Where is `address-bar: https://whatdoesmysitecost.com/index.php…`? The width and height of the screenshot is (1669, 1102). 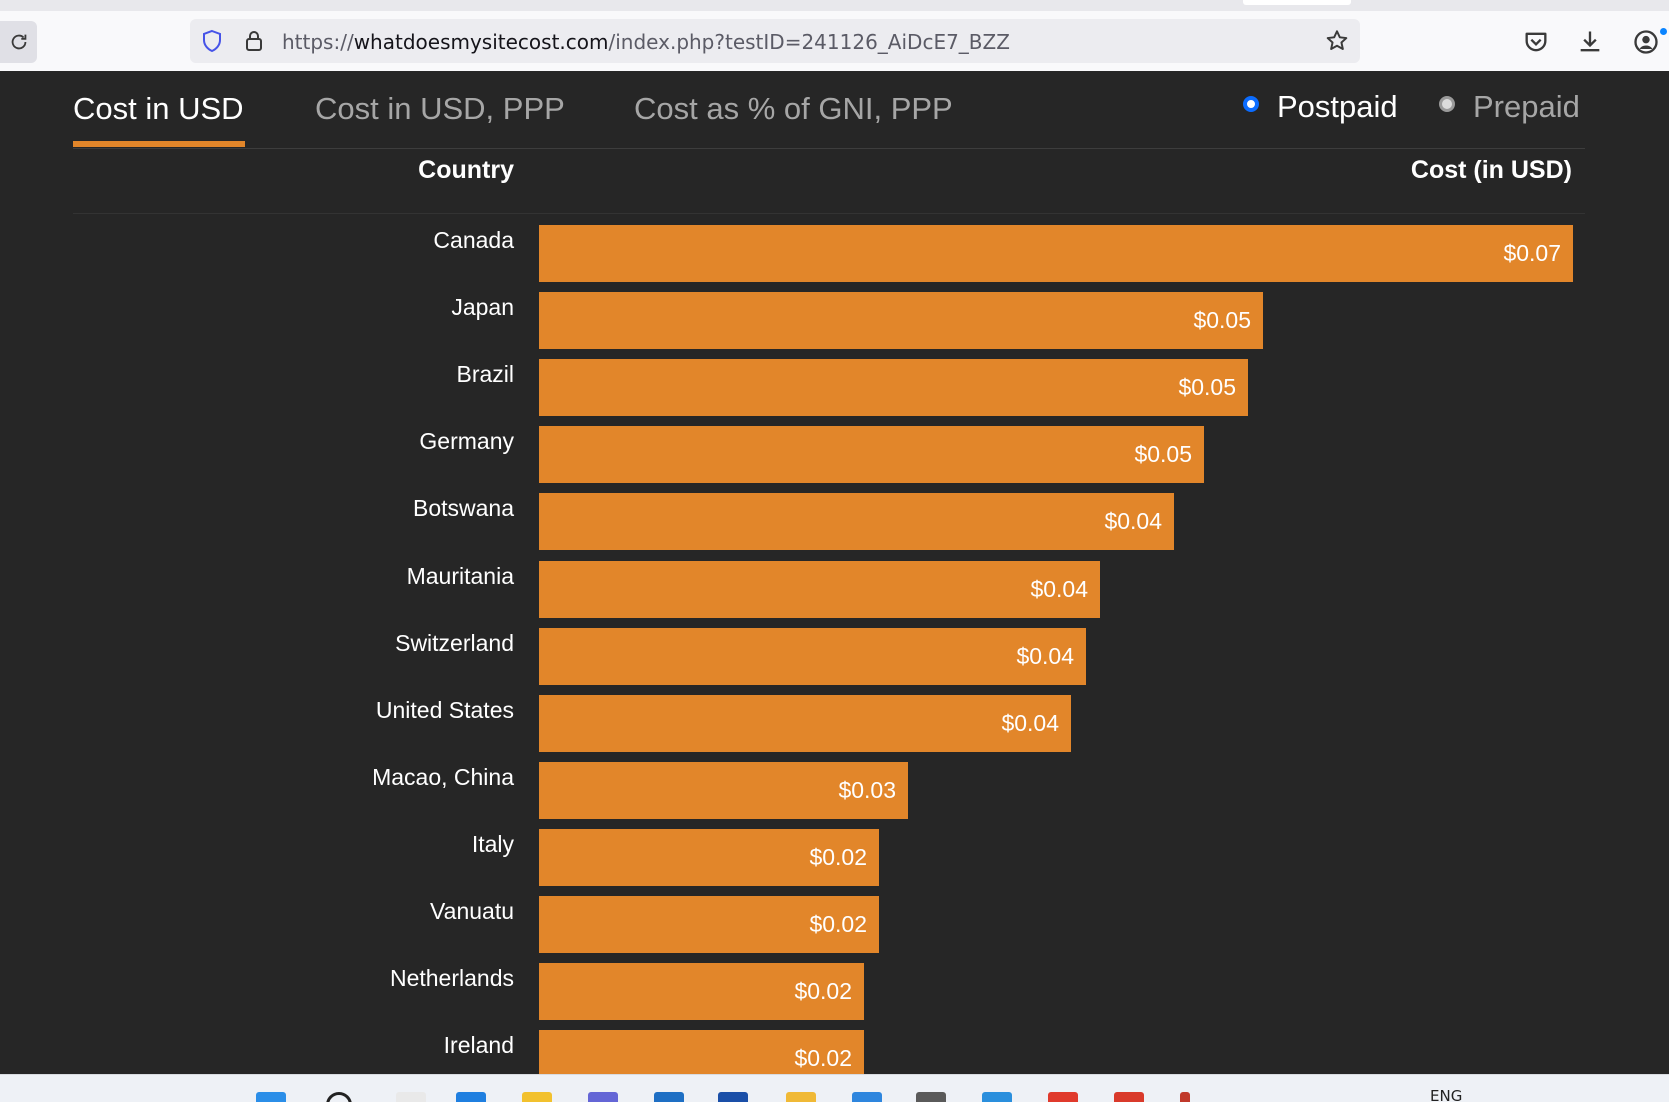 address-bar: https://whatdoesmysitecost.com/index.php… is located at coordinates (775, 41).